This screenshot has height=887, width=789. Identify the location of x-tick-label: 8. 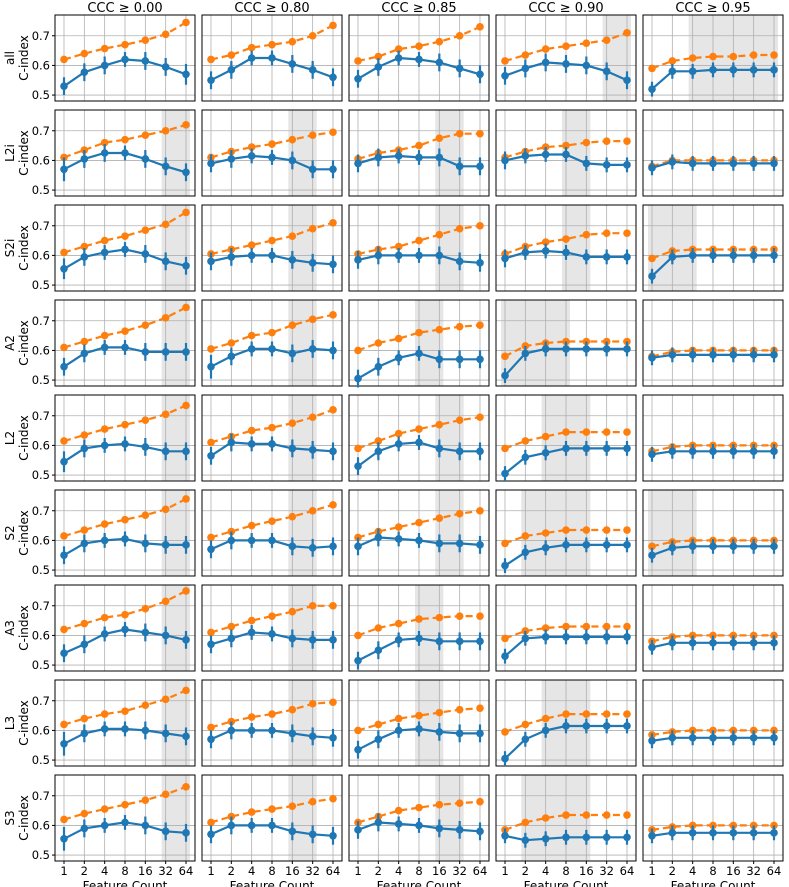
(418, 871).